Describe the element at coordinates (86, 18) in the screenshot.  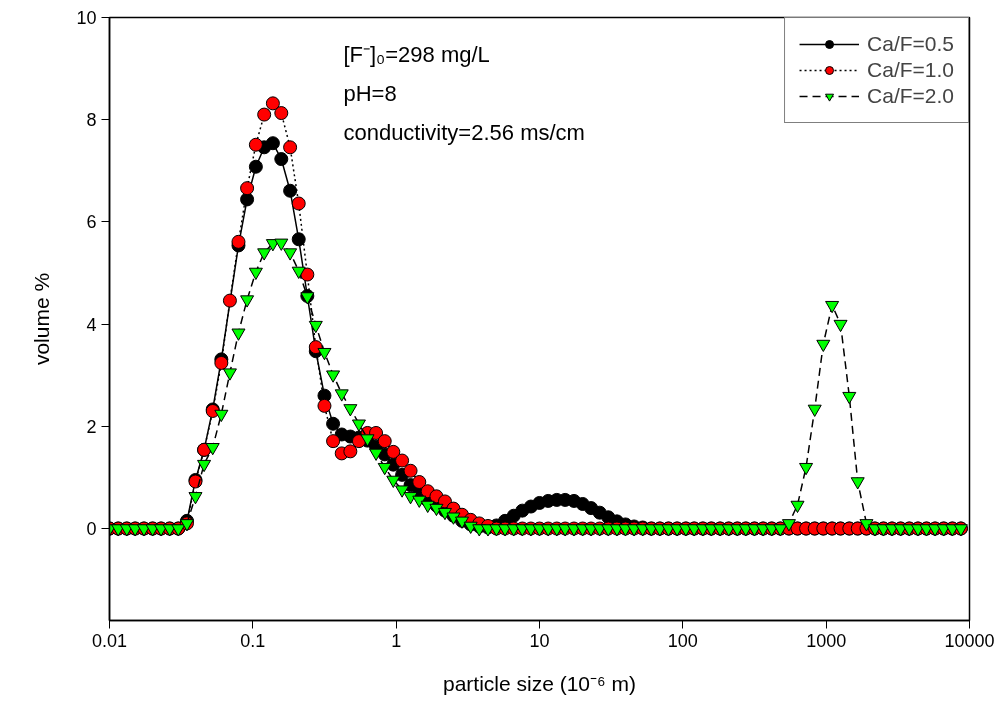
I see `y-tick-label: 10` at that location.